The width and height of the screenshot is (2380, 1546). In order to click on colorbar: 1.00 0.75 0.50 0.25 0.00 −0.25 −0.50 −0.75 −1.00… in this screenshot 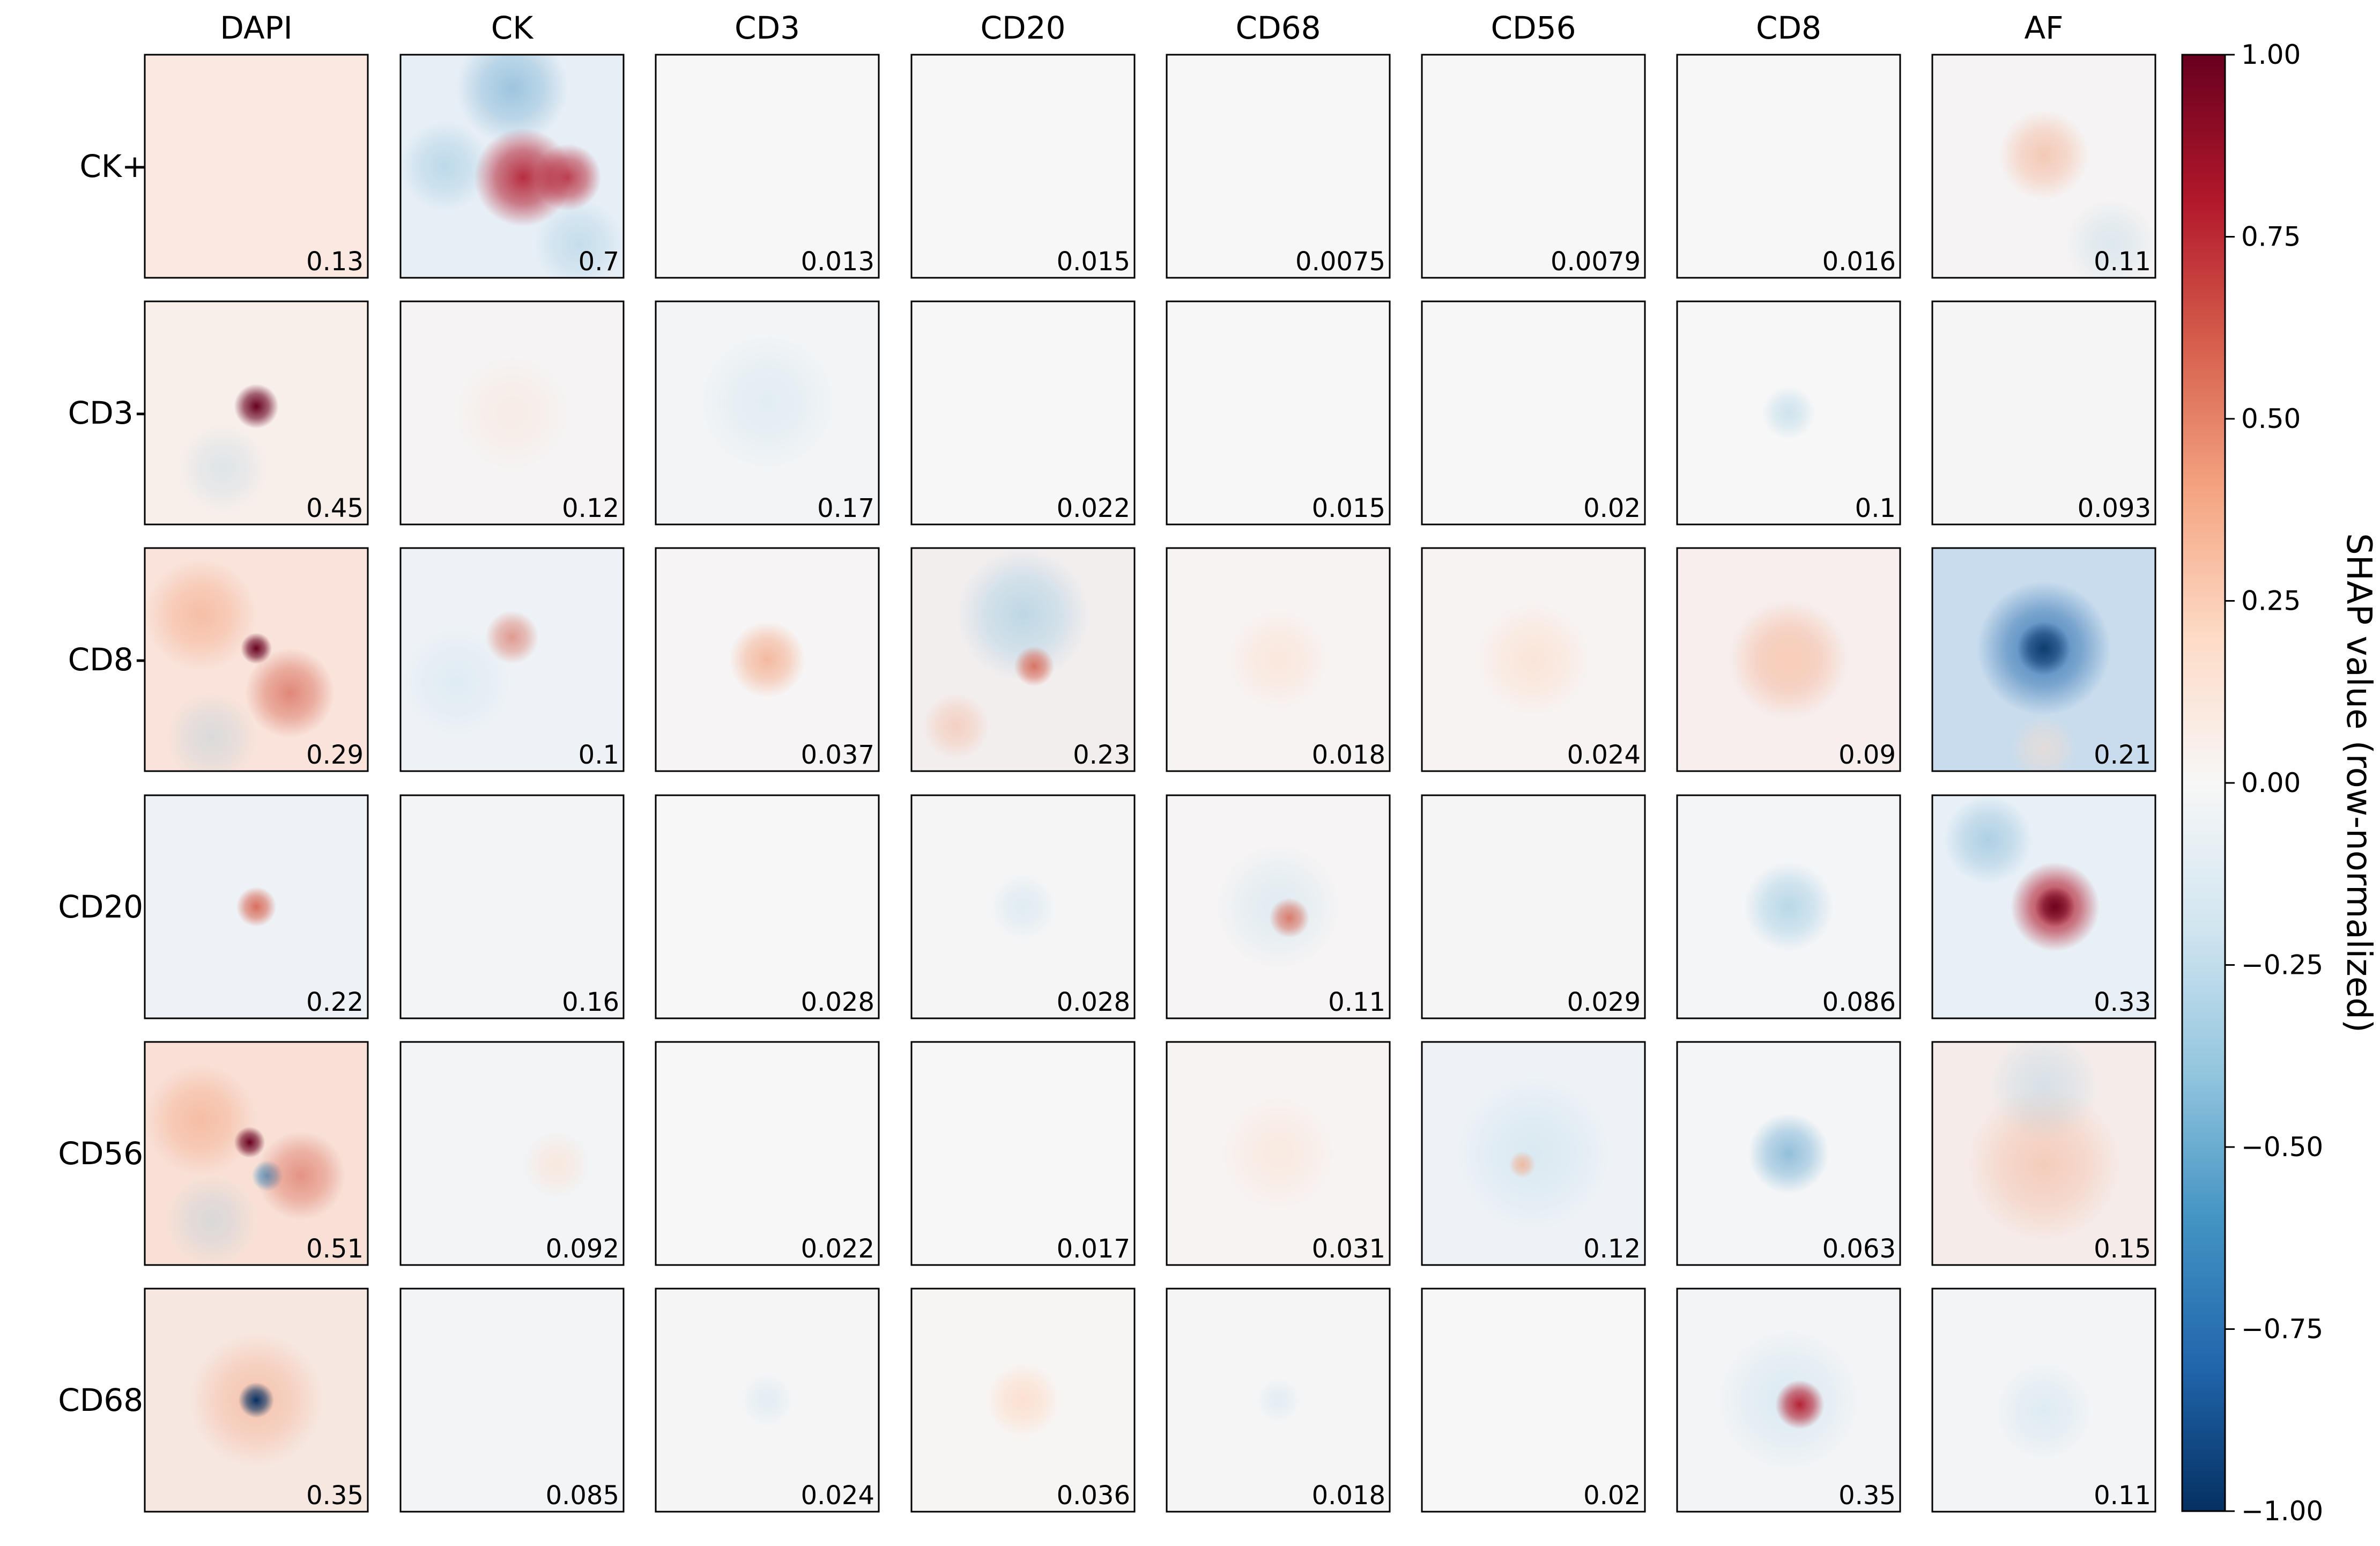, I will do `click(2280, 783)`.